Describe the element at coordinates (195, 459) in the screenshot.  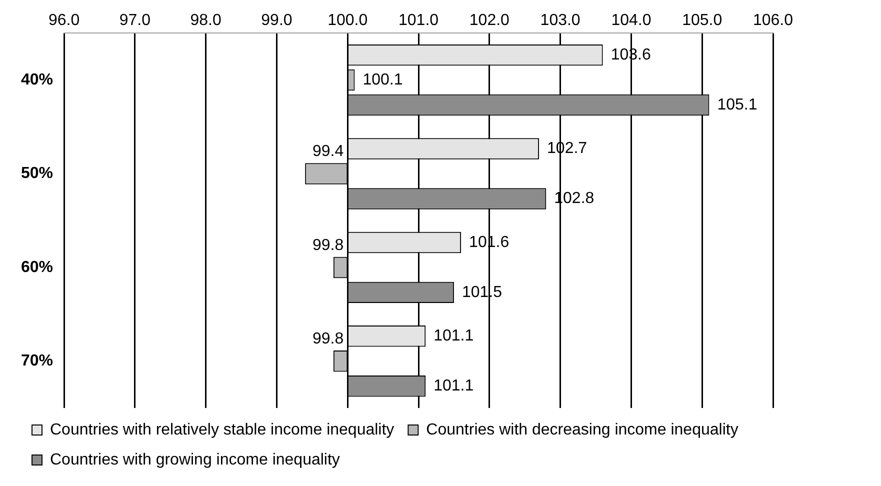
I see `legend-label: Countries with growing income inequality` at that location.